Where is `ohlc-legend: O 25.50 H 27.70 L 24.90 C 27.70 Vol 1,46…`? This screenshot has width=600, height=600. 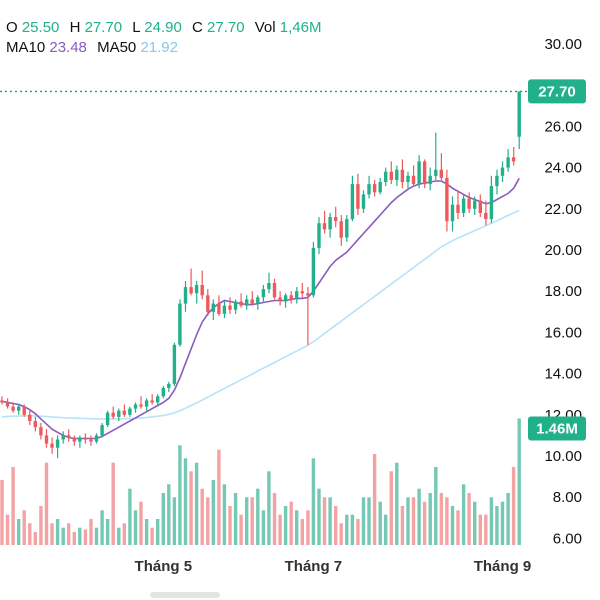
ohlc-legend: O 25.50 H 27.70 L 24.90 C 27.70 Vol 1,46… is located at coordinates (166, 27).